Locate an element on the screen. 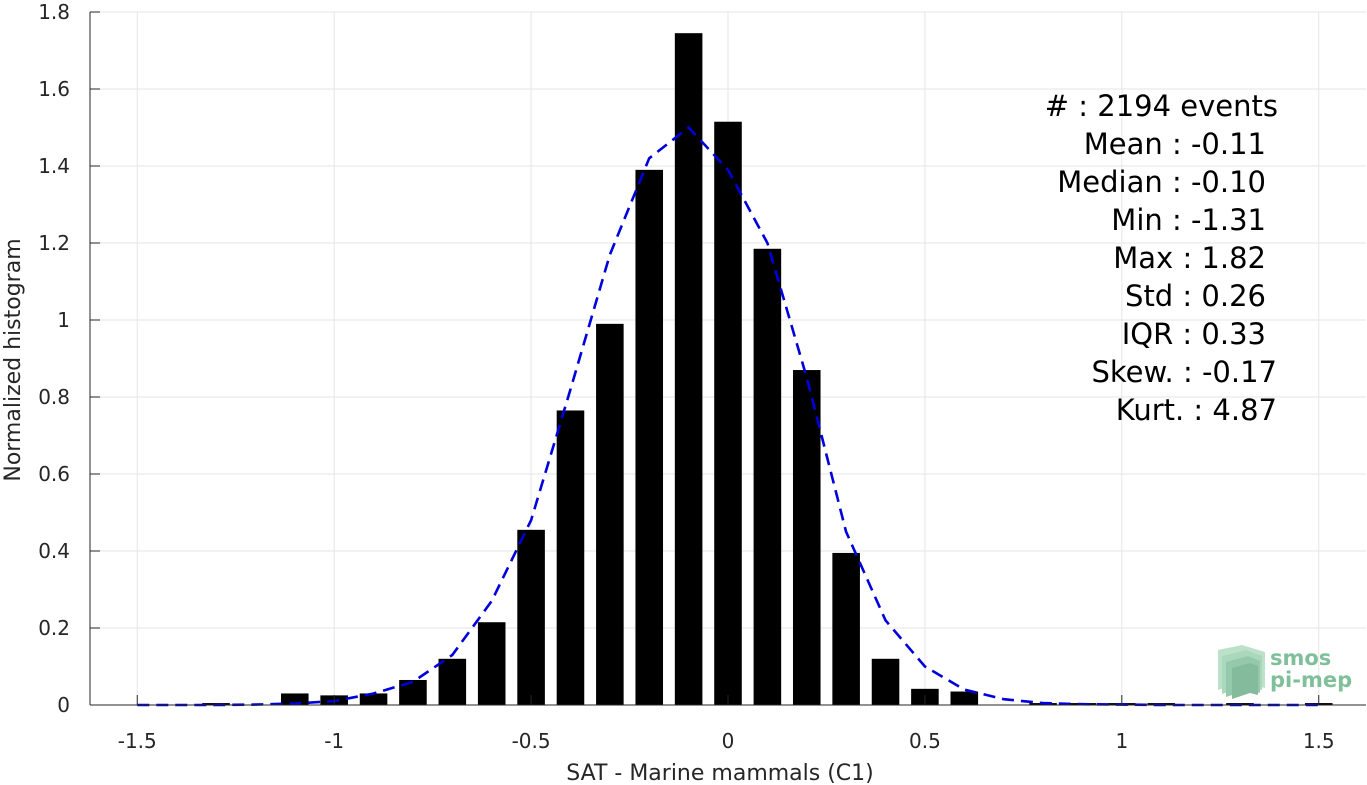 This screenshot has width=1367, height=785. y-axis-label: Normalized histogram is located at coordinates (13, 359).